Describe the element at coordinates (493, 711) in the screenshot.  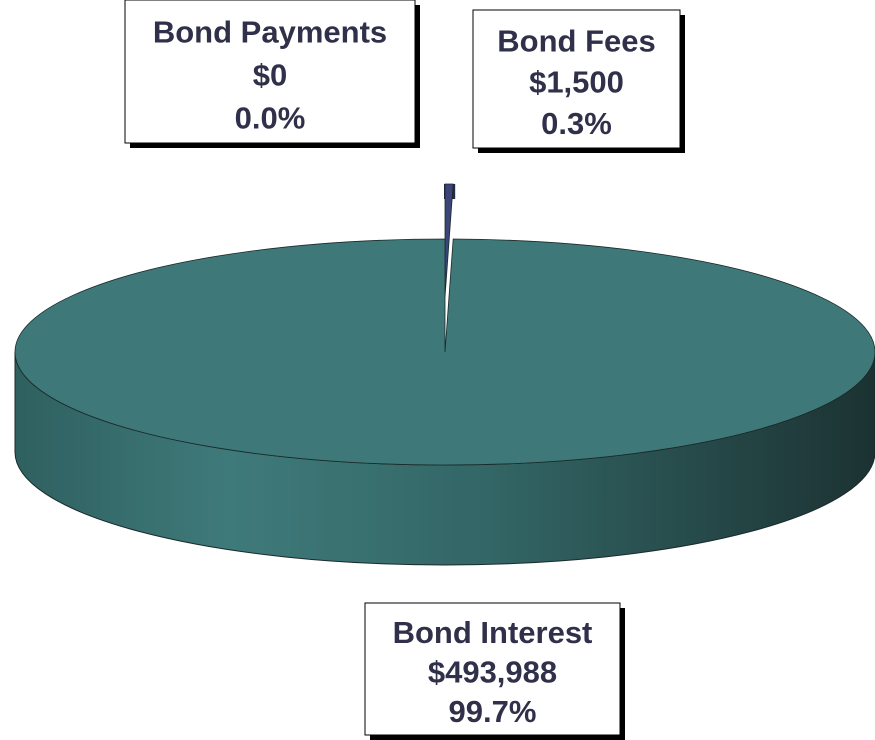
I see `label-percent: 99.7%` at that location.